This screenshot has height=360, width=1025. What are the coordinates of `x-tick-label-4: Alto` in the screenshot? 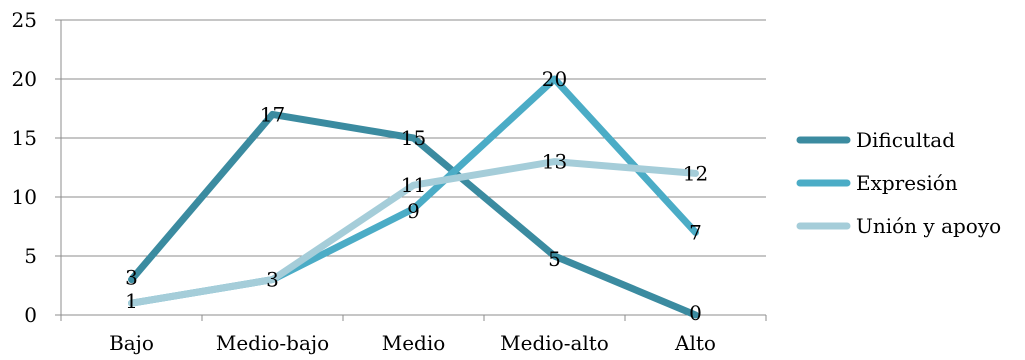 It's located at (695, 343).